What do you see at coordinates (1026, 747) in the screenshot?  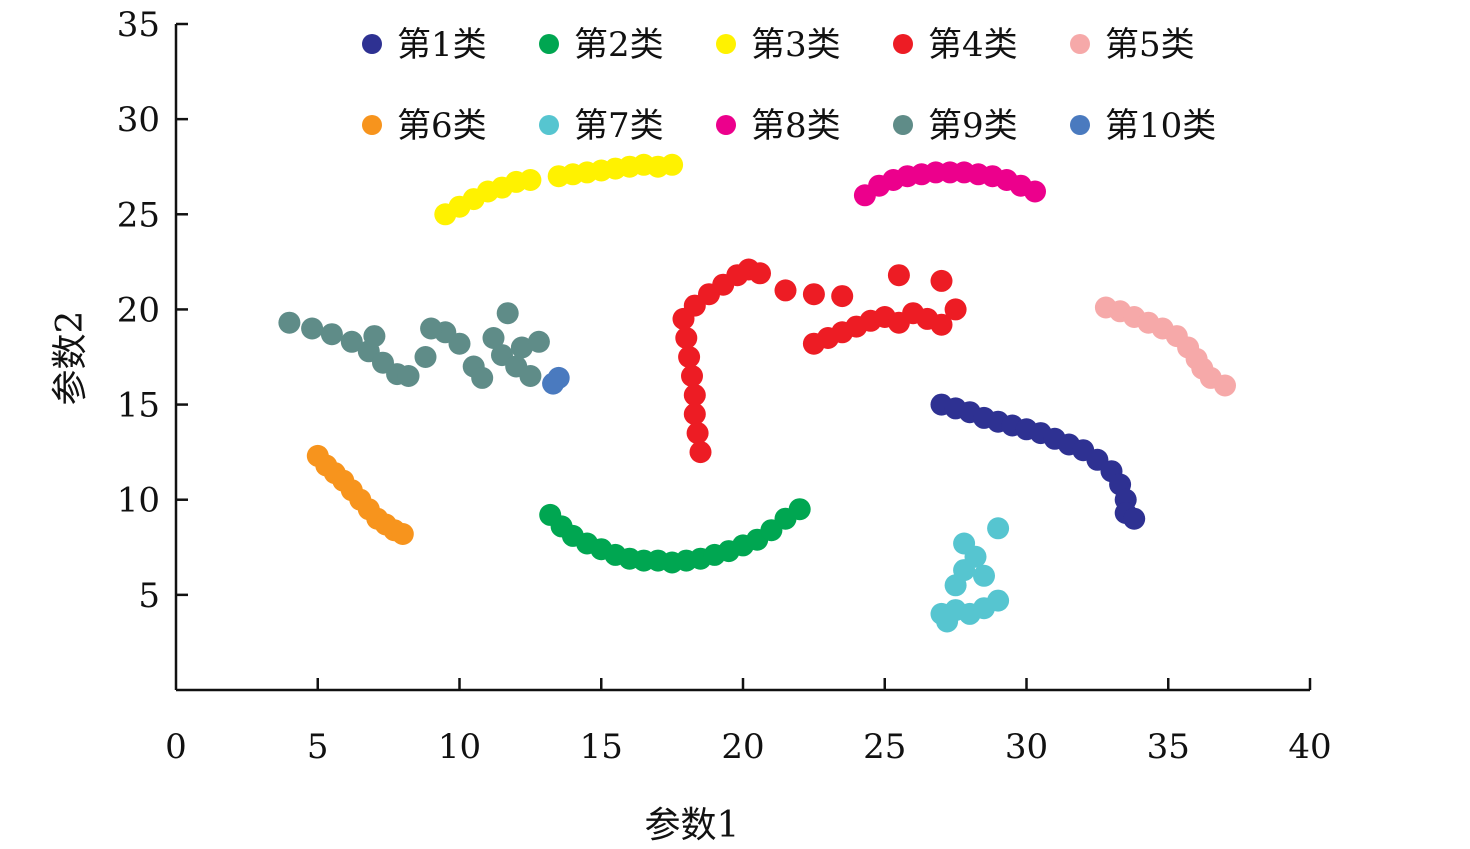 I see `x-tick-label: 30` at bounding box center [1026, 747].